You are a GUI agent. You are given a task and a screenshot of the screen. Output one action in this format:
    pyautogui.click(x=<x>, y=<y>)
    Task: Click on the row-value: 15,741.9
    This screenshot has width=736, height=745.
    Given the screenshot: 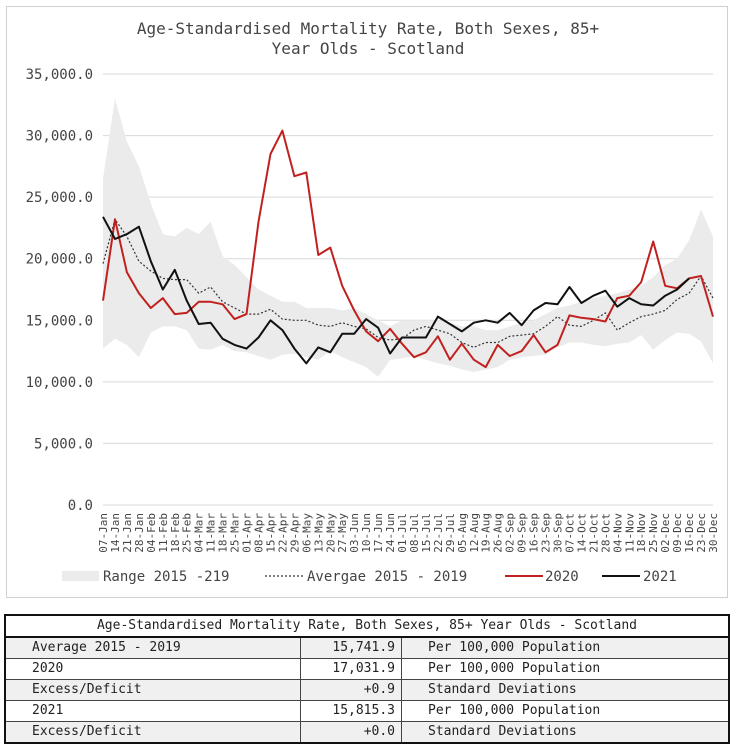 What is the action you would take?
    pyautogui.click(x=351, y=647)
    